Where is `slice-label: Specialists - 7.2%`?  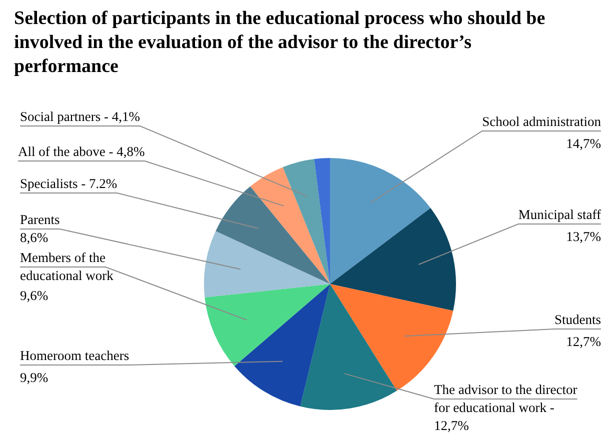 slice-label: Specialists - 7.2% is located at coordinates (69, 183).